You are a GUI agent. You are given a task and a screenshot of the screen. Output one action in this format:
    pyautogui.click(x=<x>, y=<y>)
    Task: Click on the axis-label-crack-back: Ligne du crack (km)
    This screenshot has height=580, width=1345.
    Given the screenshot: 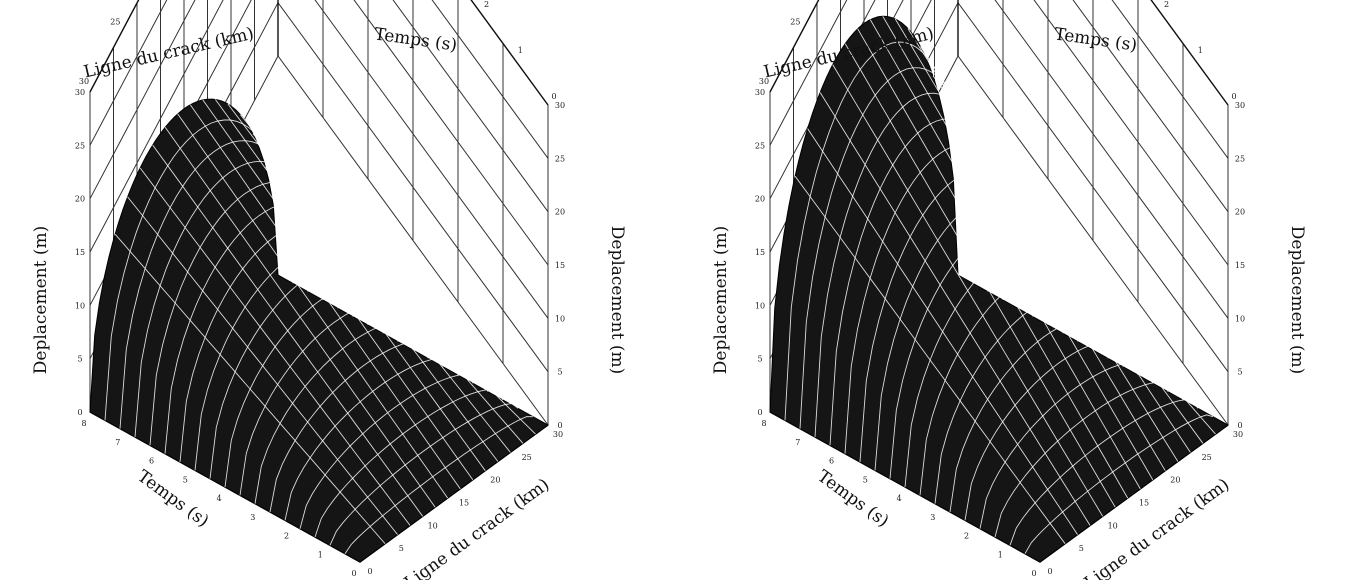 What is the action you would take?
    pyautogui.click(x=169, y=53)
    